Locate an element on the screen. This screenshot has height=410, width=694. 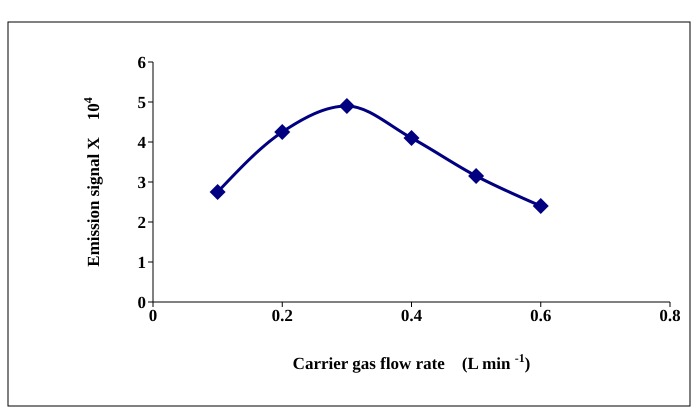
x-tick-label: 0.6 is located at coordinates (541, 316).